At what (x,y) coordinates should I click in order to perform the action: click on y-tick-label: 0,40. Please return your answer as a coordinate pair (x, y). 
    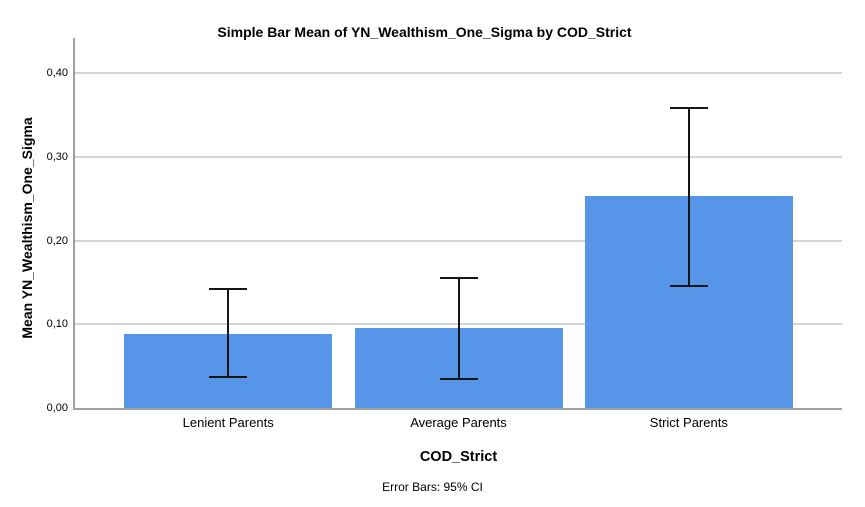
    Looking at the image, I should click on (57, 73).